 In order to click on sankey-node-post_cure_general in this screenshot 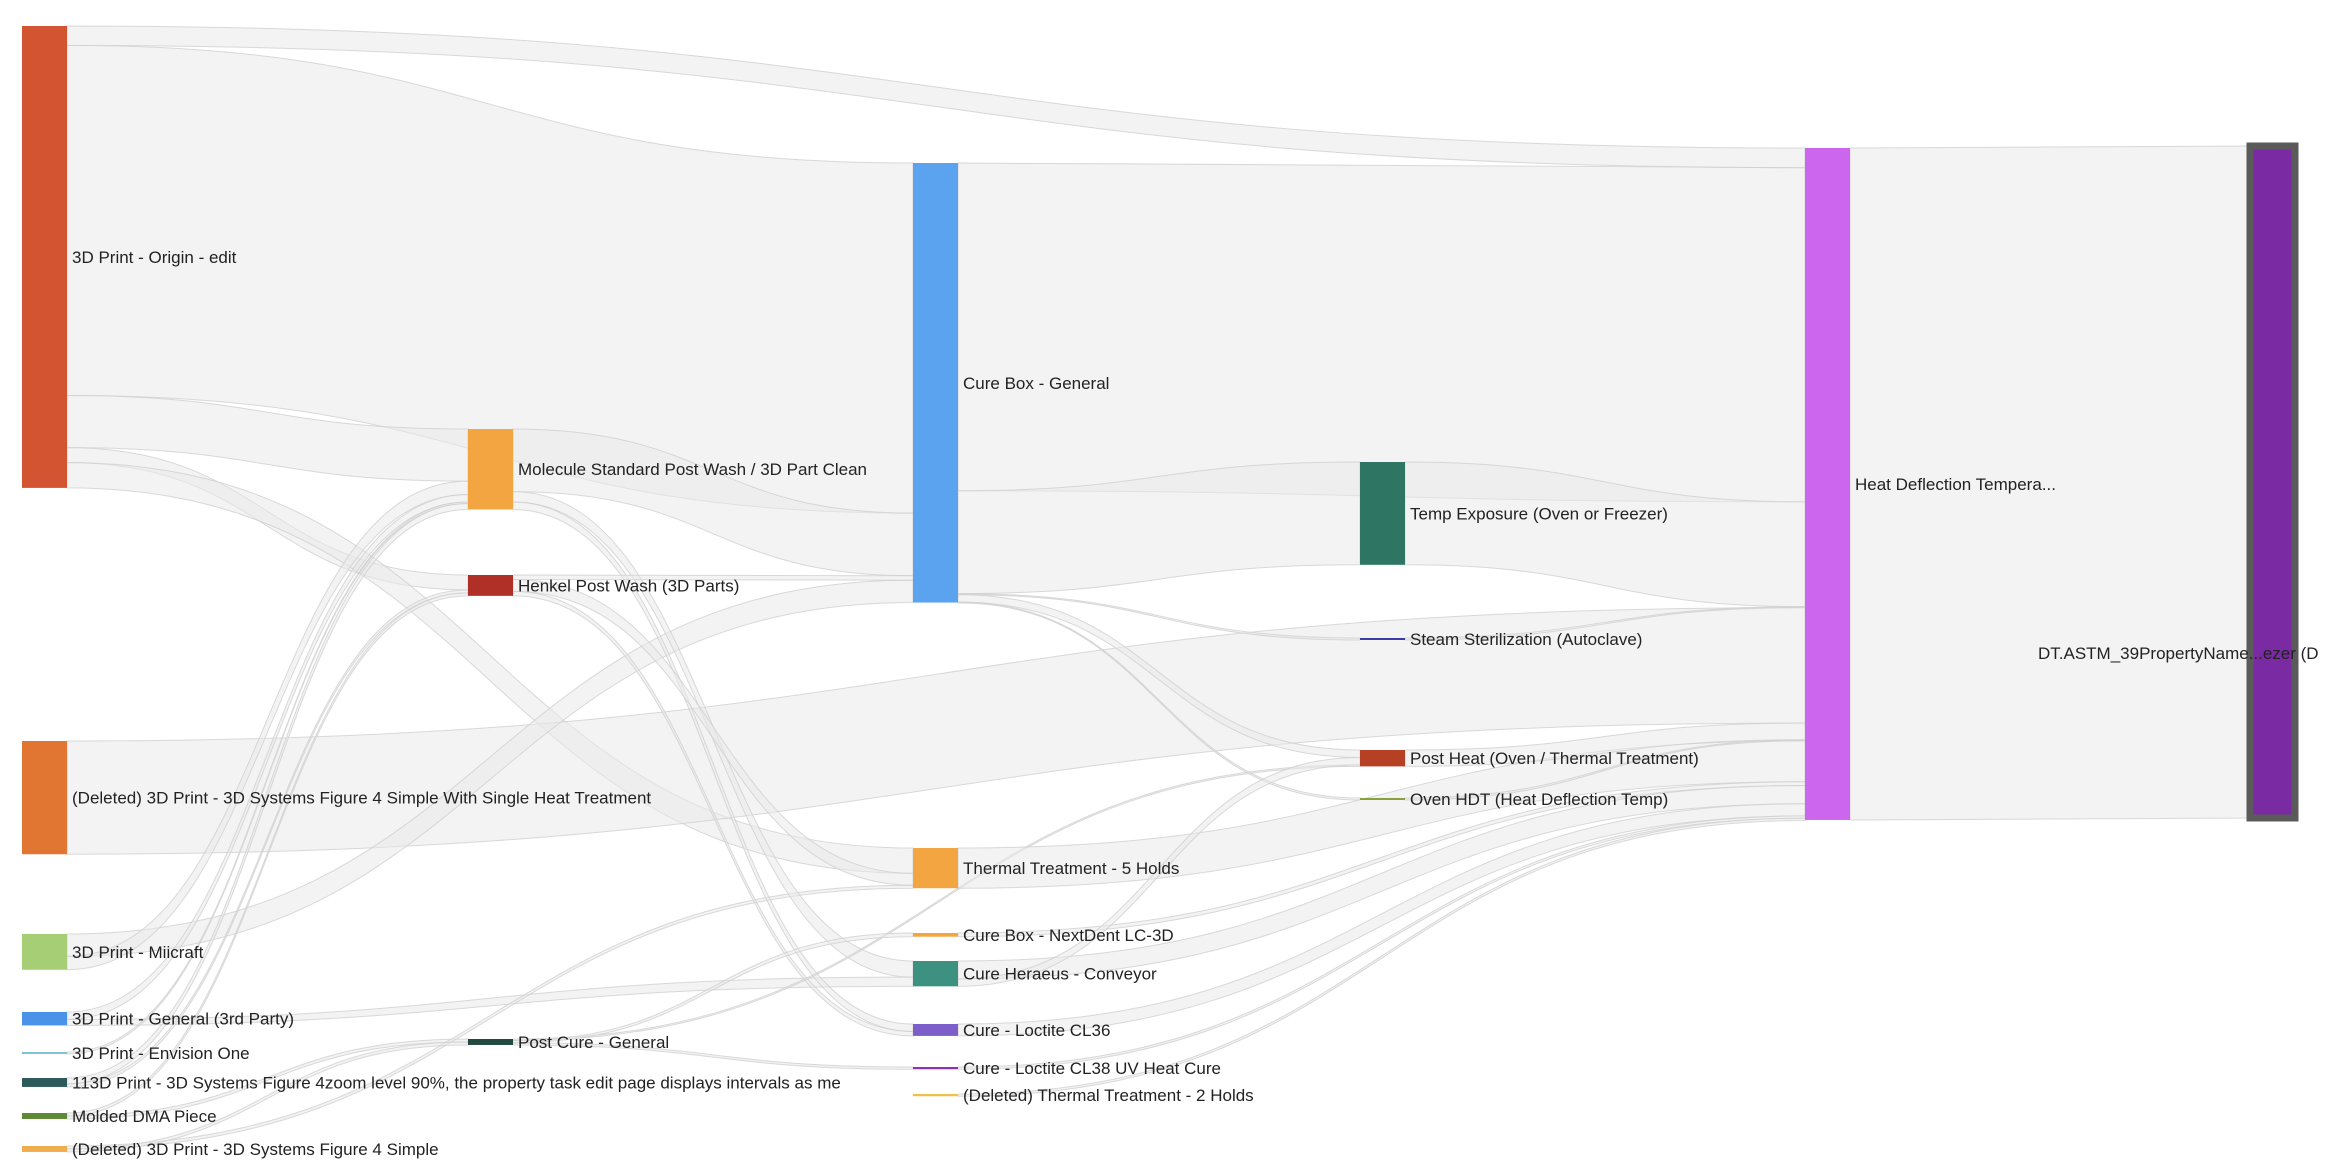, I will do `click(490, 1042)`.